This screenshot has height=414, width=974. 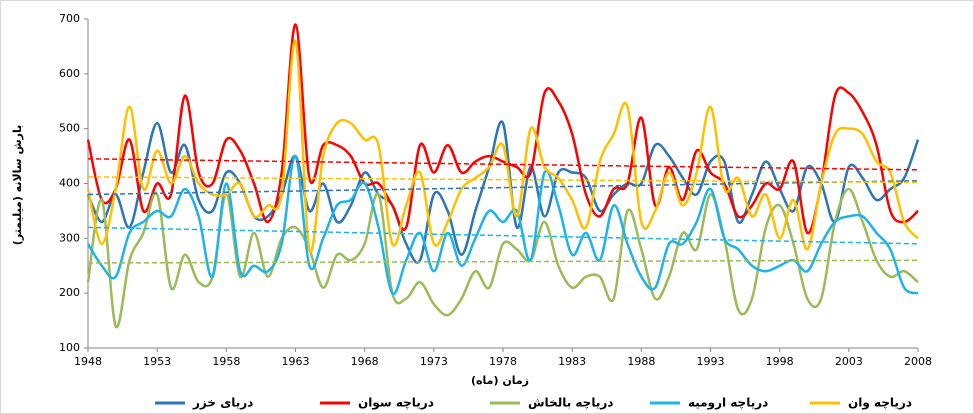 What do you see at coordinates (711, 361) in the screenshot?
I see `x-tick-label: 1993` at bounding box center [711, 361].